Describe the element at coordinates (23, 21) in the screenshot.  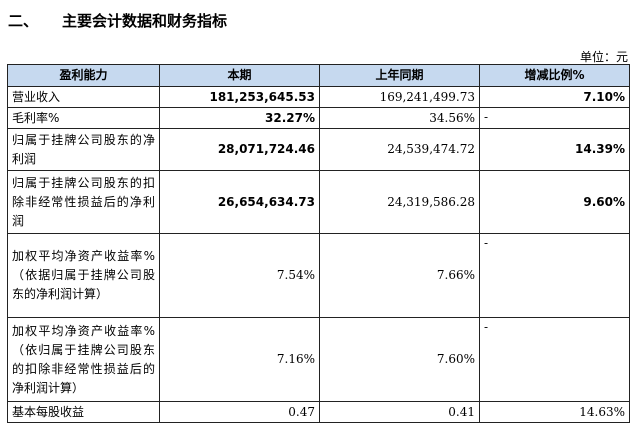
I see `section-number: 二、` at that location.